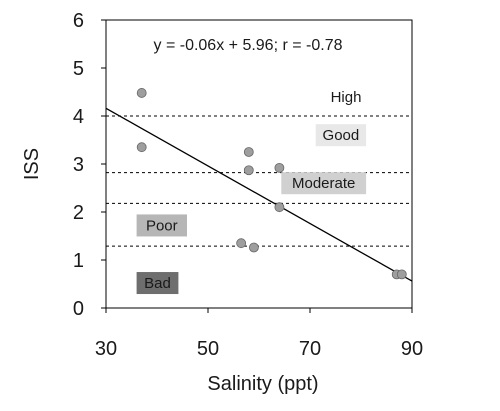  What do you see at coordinates (78, 69) in the screenshot?
I see `y-tick-label: 5` at bounding box center [78, 69].